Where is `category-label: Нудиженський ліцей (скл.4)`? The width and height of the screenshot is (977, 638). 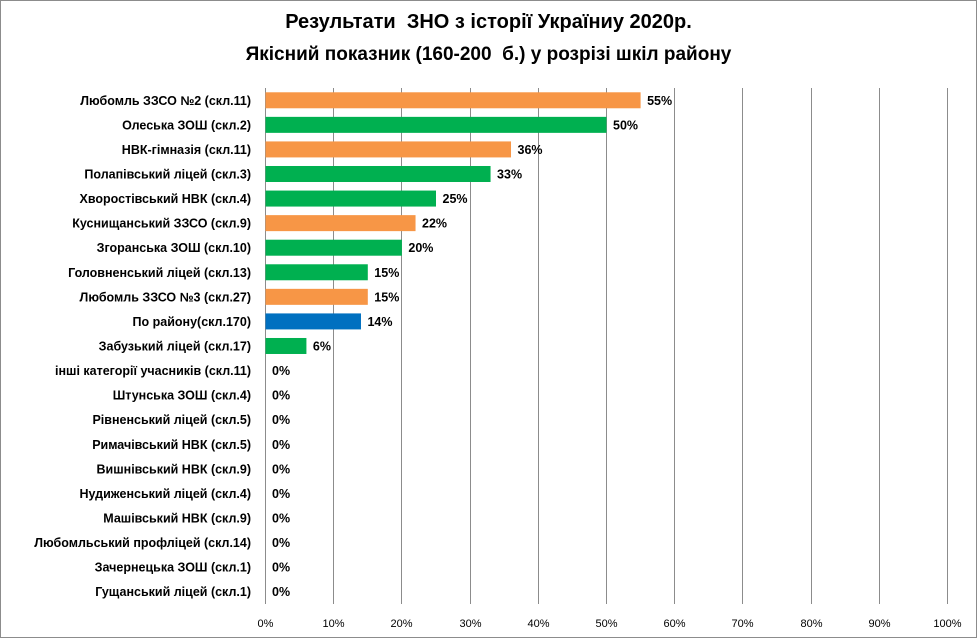 category-label: Нудиженський ліцей (скл.4) is located at coordinates (165, 494).